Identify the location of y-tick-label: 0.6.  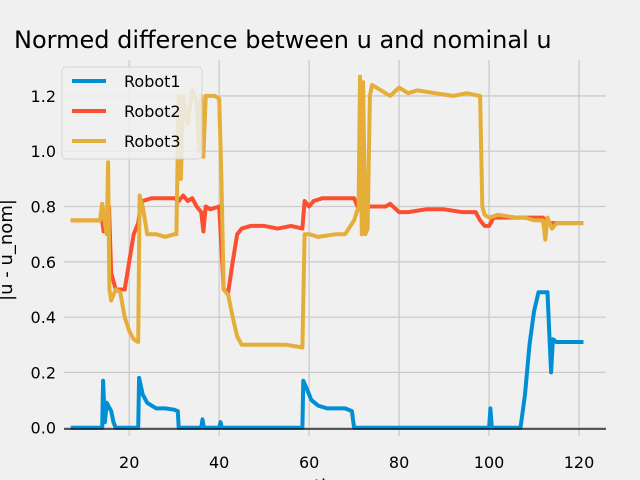
(43, 262).